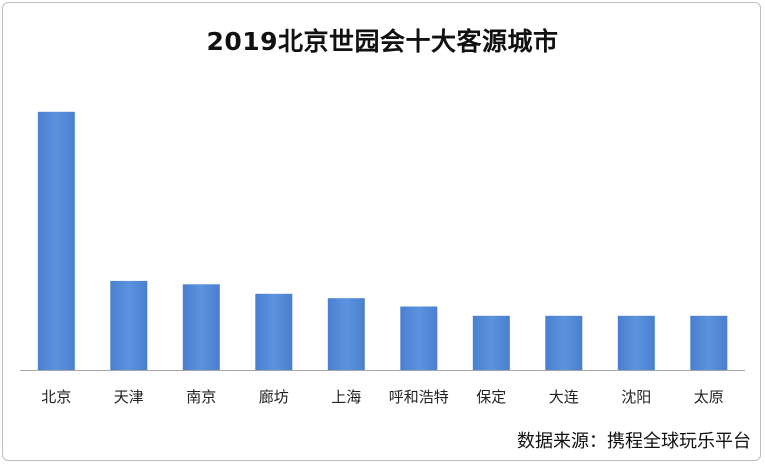 Image resolution: width=765 pixels, height=465 pixels. I want to click on x-tick-label: 天津, so click(129, 397).